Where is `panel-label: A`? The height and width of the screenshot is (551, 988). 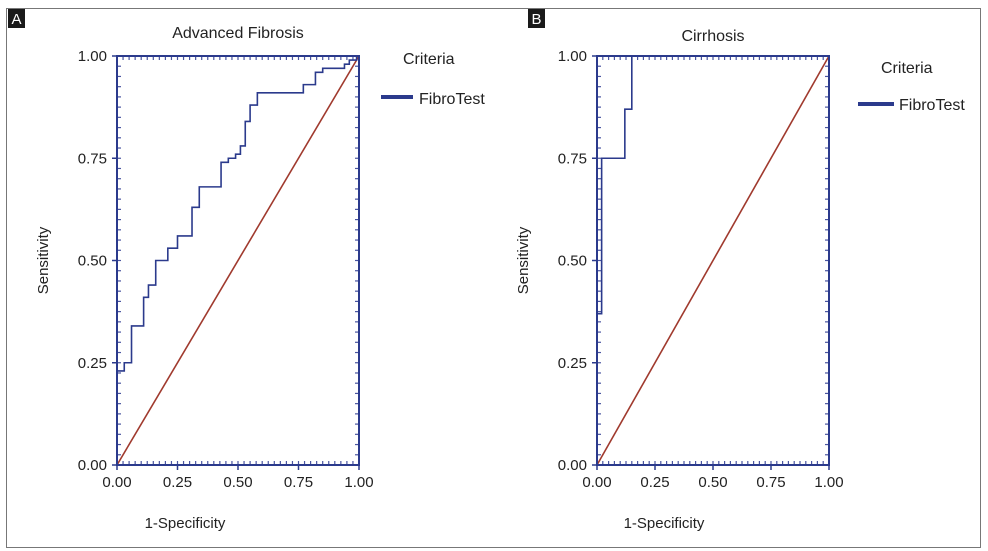 panel-label: A is located at coordinates (16, 19).